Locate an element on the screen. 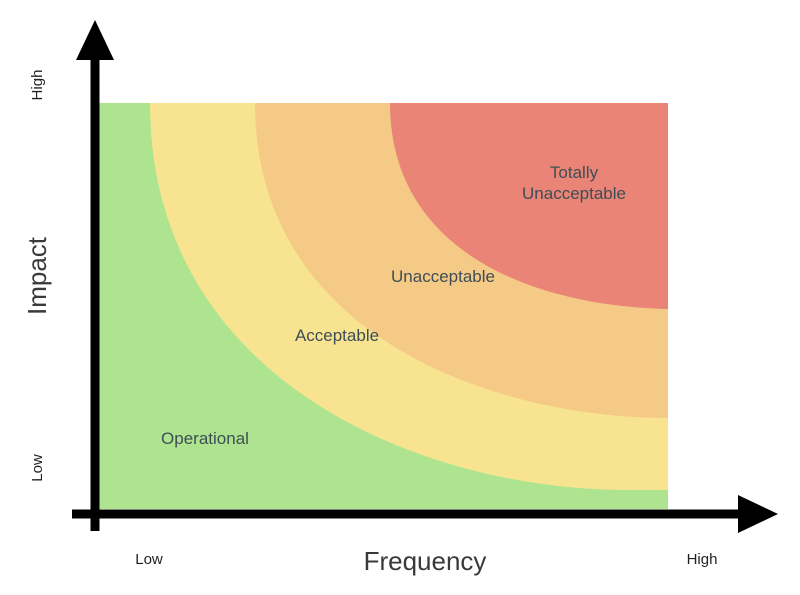  totally-unacceptable-label: Totally is located at coordinates (574, 172).